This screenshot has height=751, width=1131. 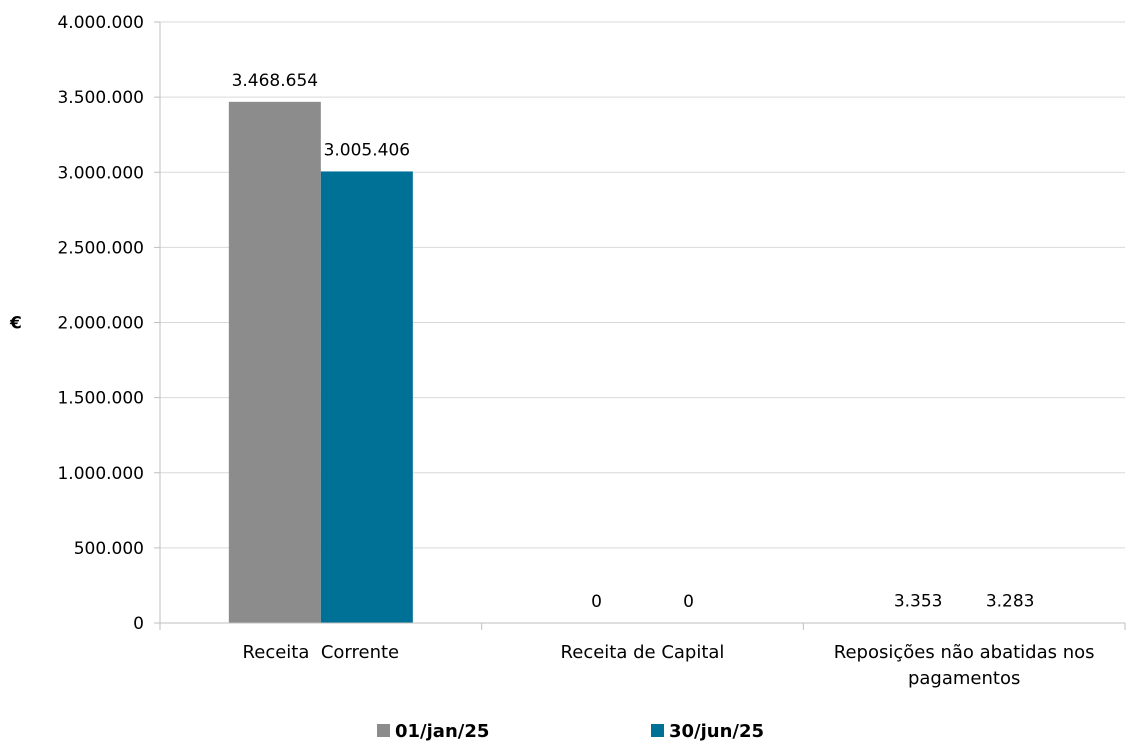 What do you see at coordinates (918, 601) in the screenshot?
I see `data-label: 3.353` at bounding box center [918, 601].